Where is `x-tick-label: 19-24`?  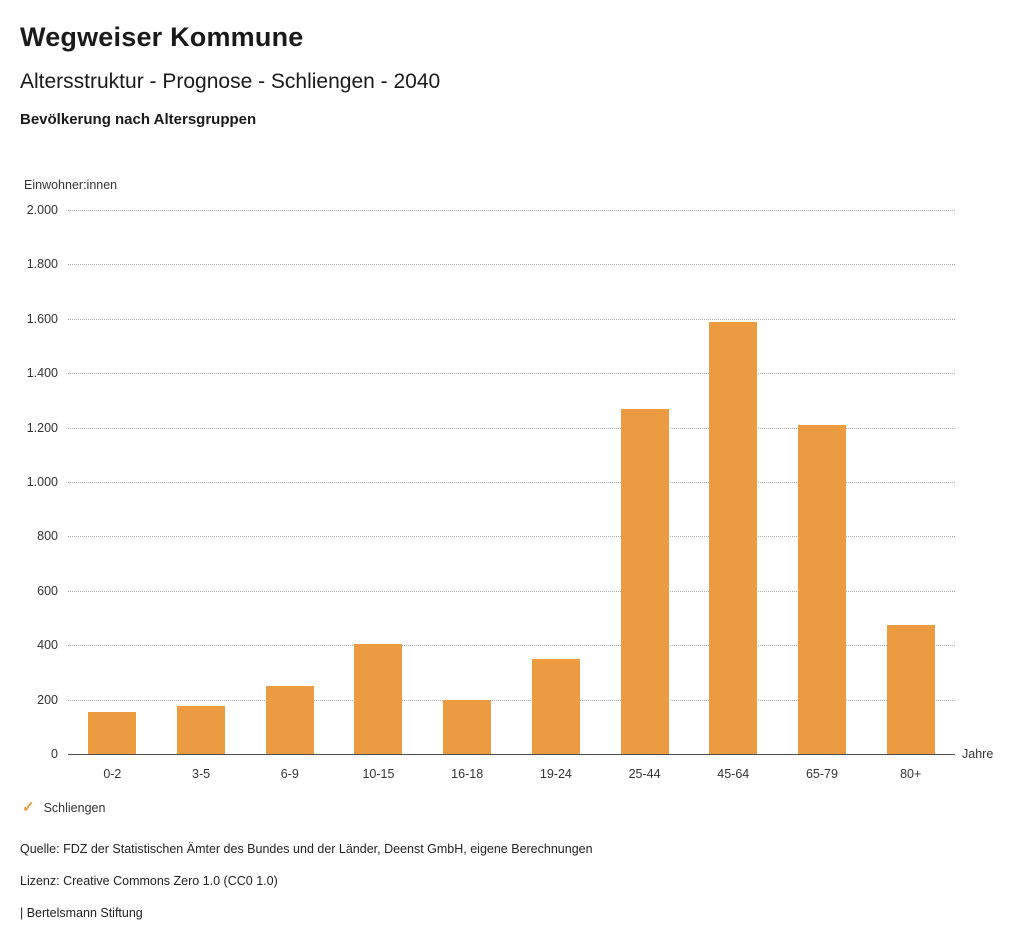 x-tick-label: 19-24 is located at coordinates (555, 774).